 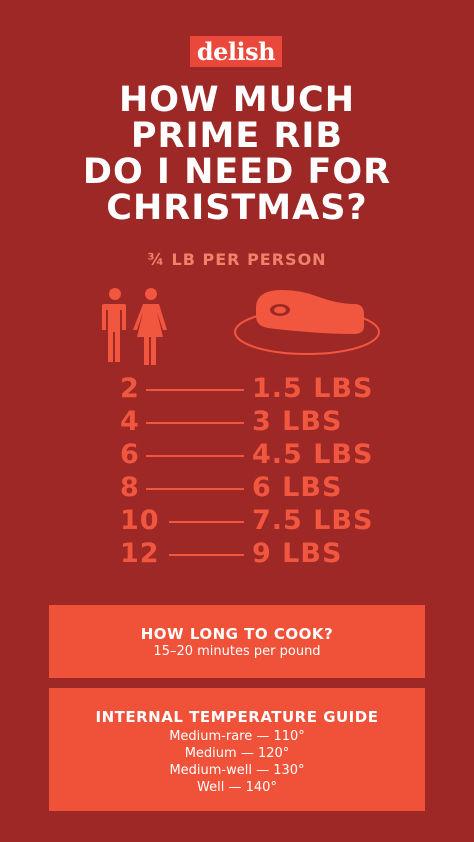 What do you see at coordinates (237, 770) in the screenshot?
I see `temperature-item: Medium-well — 130°` at bounding box center [237, 770].